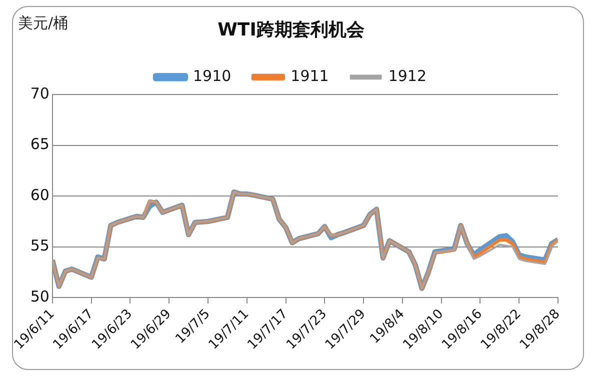 Image resolution: width=594 pixels, height=377 pixels. What do you see at coordinates (309, 75) in the screenshot?
I see `legend-label: 1911` at bounding box center [309, 75].